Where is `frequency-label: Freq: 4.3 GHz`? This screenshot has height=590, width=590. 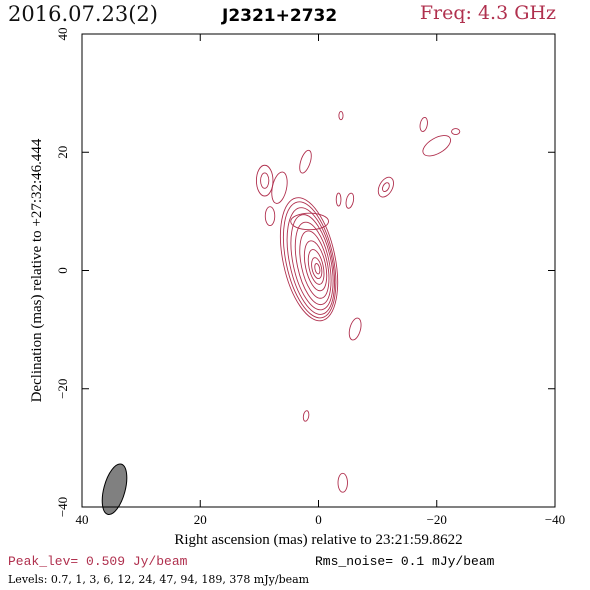 frequency-label: Freq: 4.3 GHz is located at coordinates (487, 13).